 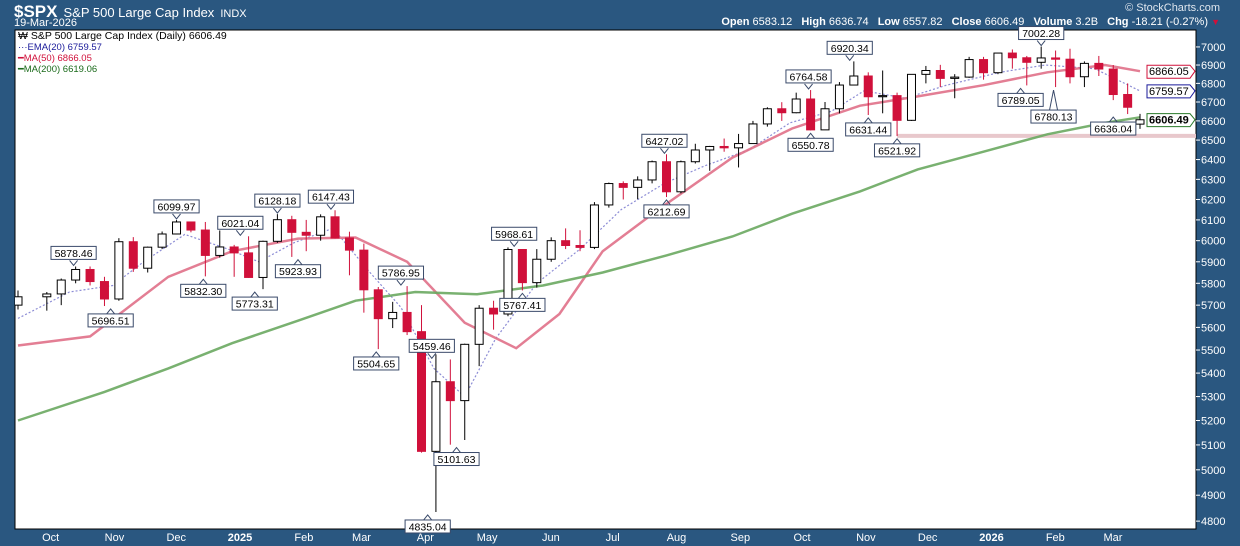 I want to click on annotation-label: 5786.95, so click(x=401, y=274).